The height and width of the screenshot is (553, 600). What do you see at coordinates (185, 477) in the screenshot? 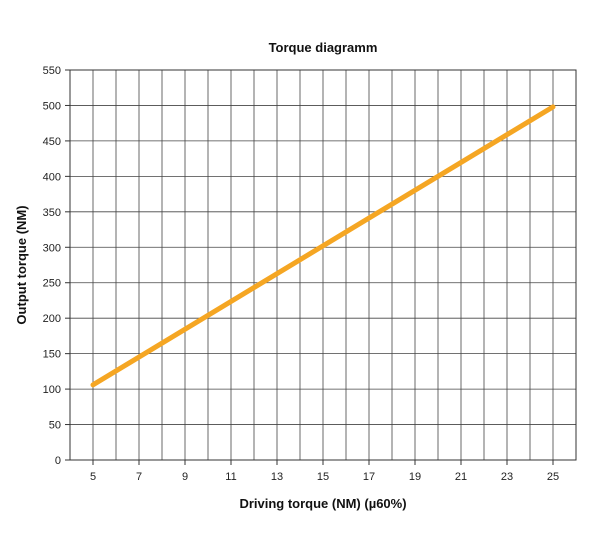
I see `x-tick-label: 9` at bounding box center [185, 477].